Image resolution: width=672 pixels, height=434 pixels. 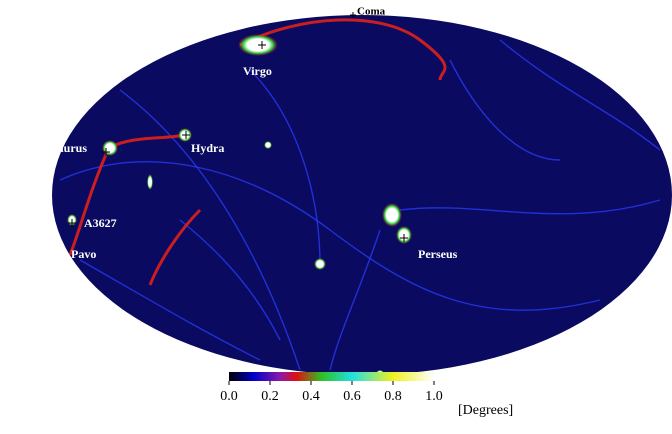 I want to click on colorbar-tick-label: 0.0, so click(x=229, y=396).